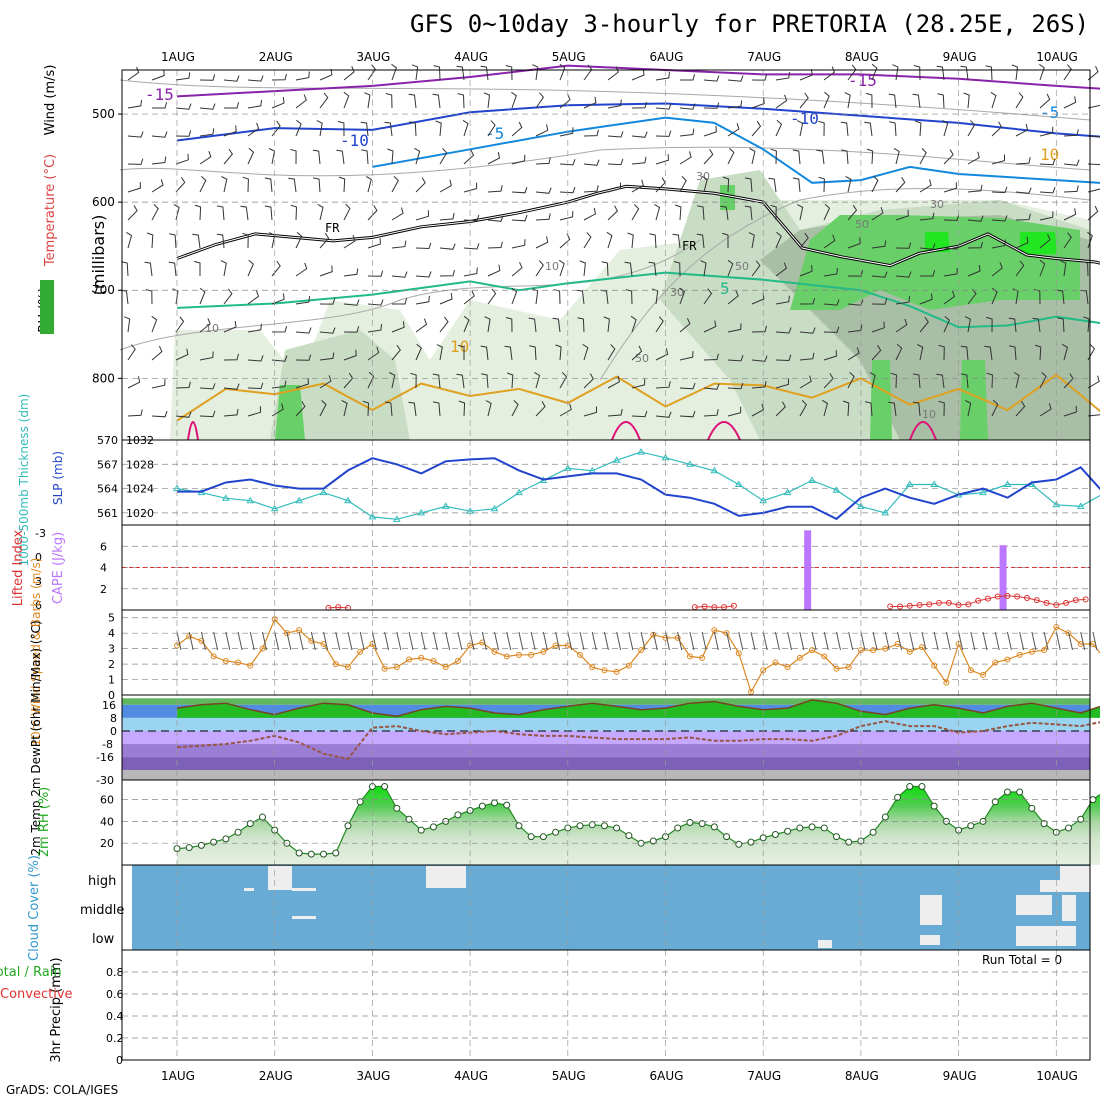 This screenshot has width=1100, height=1100. What do you see at coordinates (1066, 602) in the screenshot?
I see `lifted-index-point` at bounding box center [1066, 602].